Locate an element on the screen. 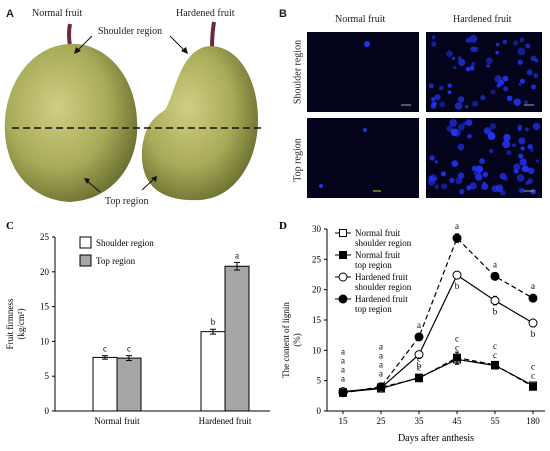 The image size is (550, 451). hardened-fruit-label-b: Hardened fruit is located at coordinates (482, 19).